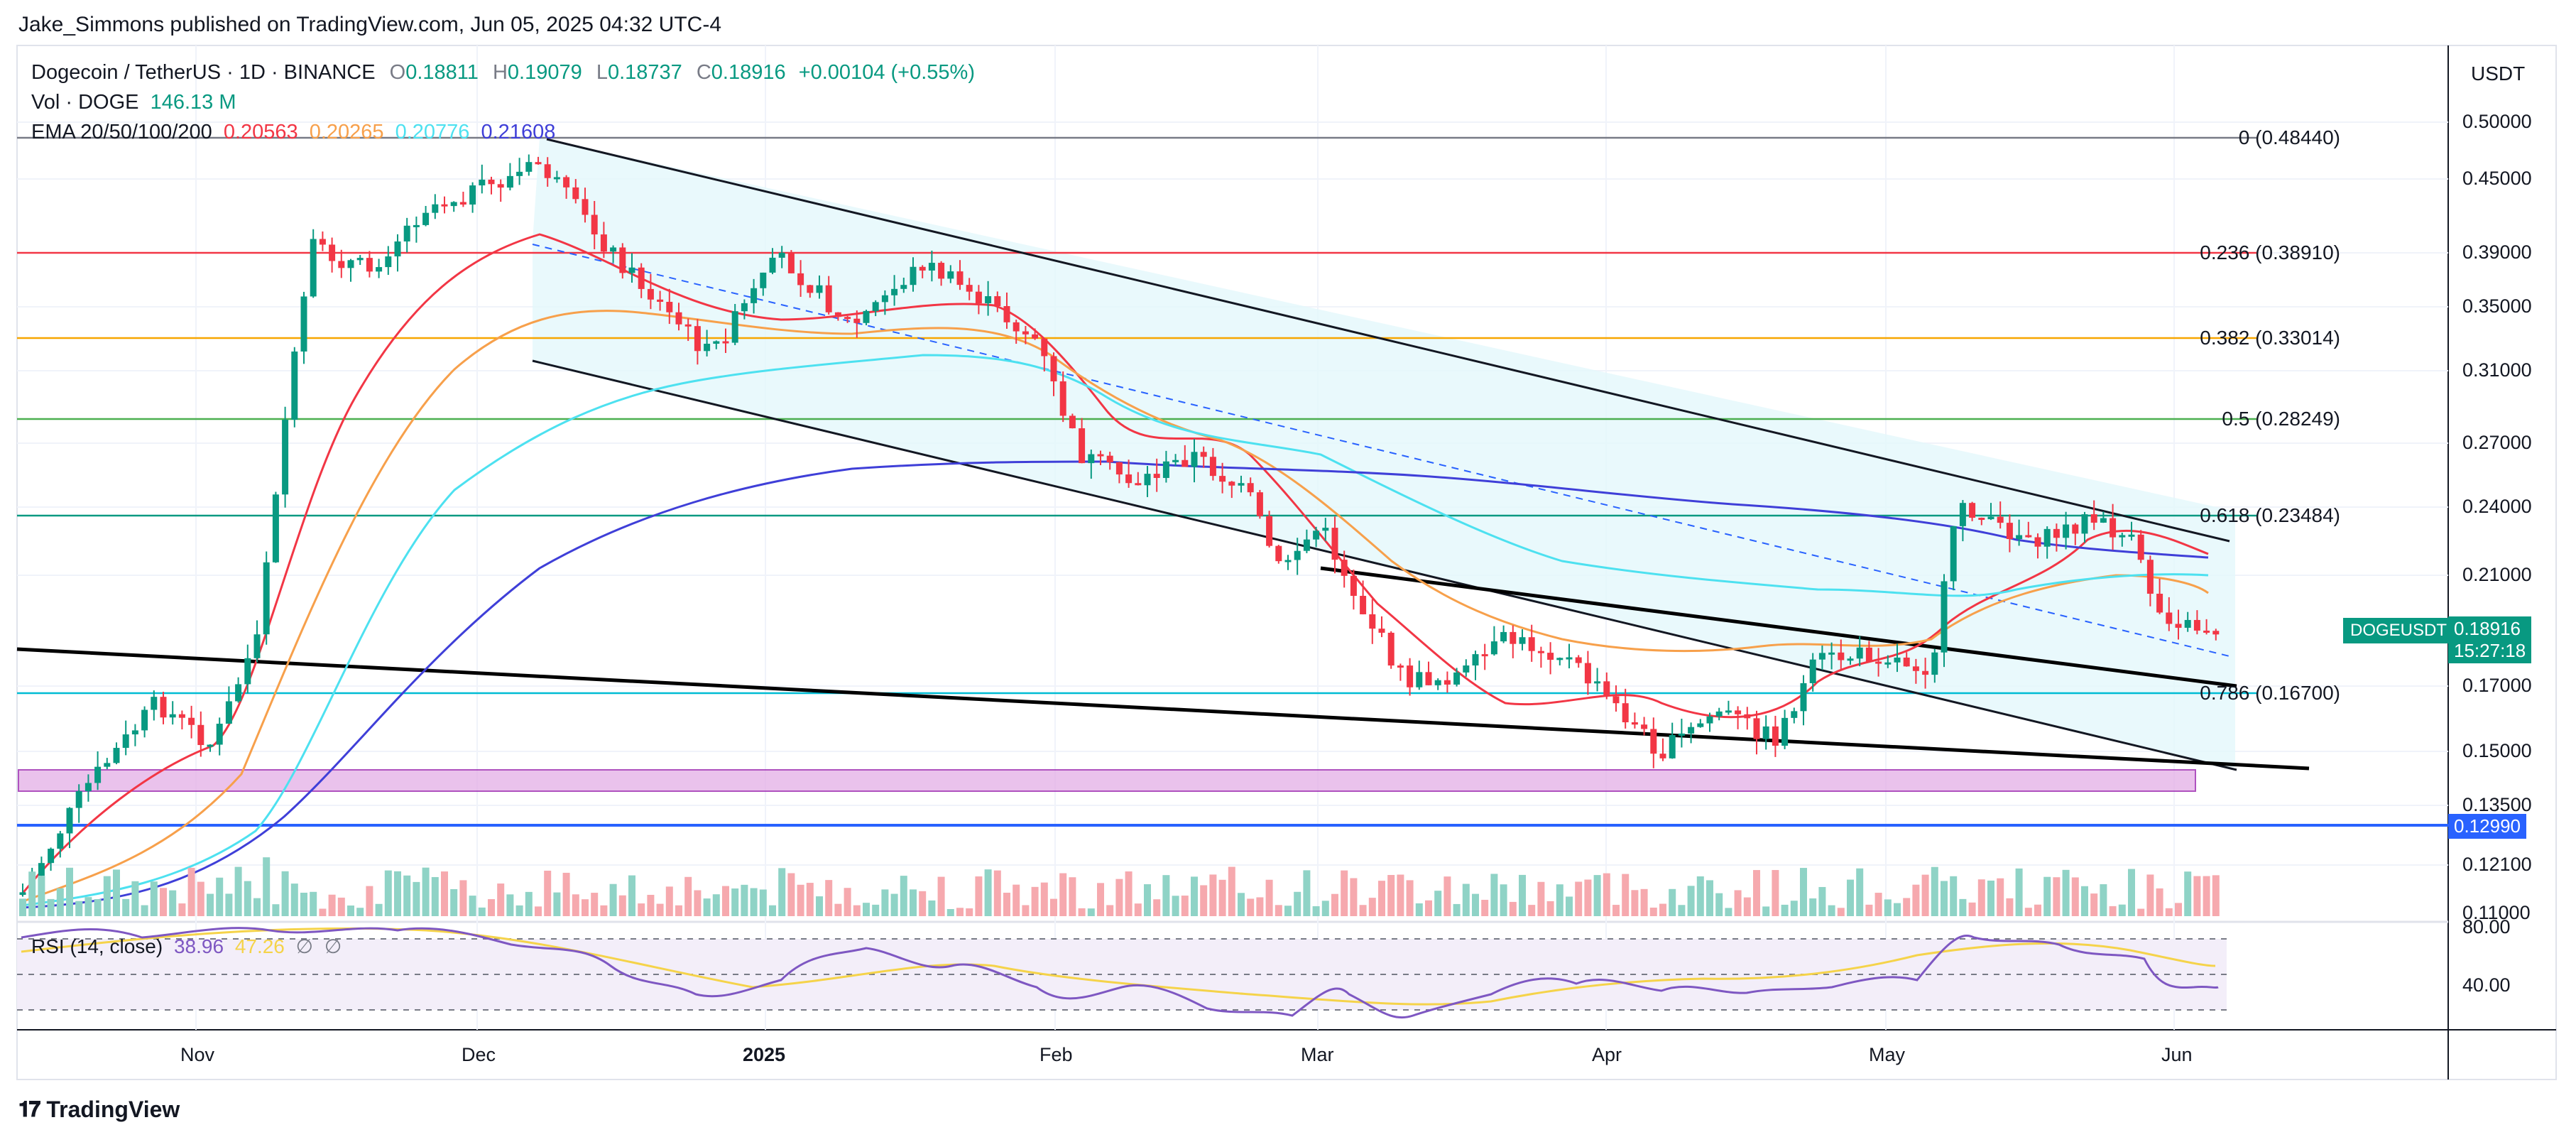 The width and height of the screenshot is (2576, 1142). Describe the element at coordinates (203, 72) in the screenshot. I see `symbol-title: Dogecoin / TetherUS · 1D · BINANCE` at that location.